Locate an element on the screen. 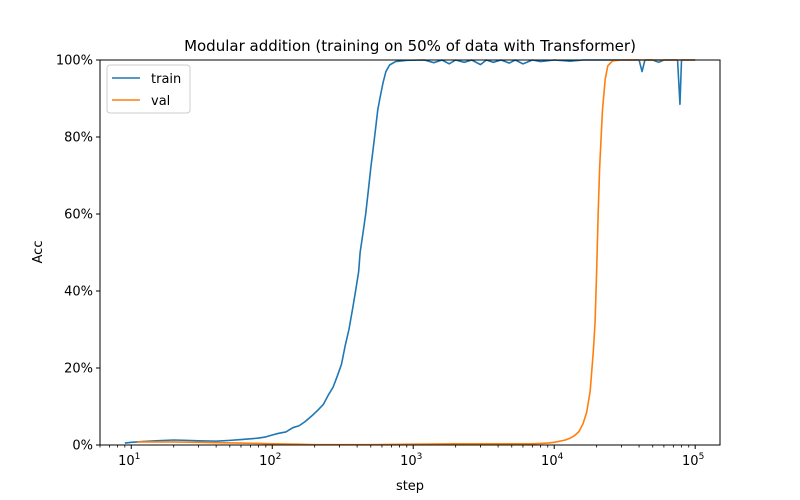 This screenshot has height=500, width=800. legend-label-train: train is located at coordinates (166, 79).